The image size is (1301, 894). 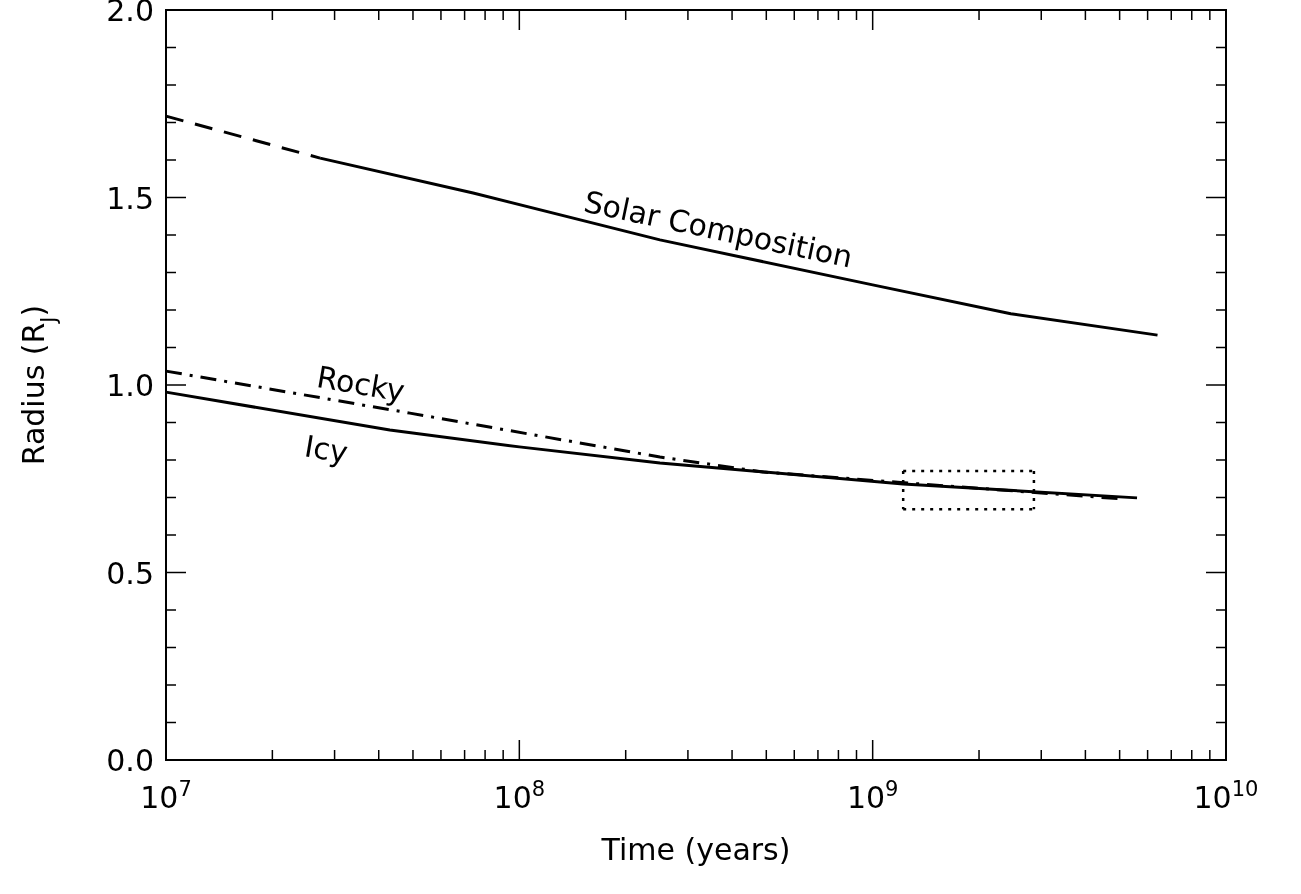 What do you see at coordinates (361, 384) in the screenshot?
I see `text: Rocky` at bounding box center [361, 384].